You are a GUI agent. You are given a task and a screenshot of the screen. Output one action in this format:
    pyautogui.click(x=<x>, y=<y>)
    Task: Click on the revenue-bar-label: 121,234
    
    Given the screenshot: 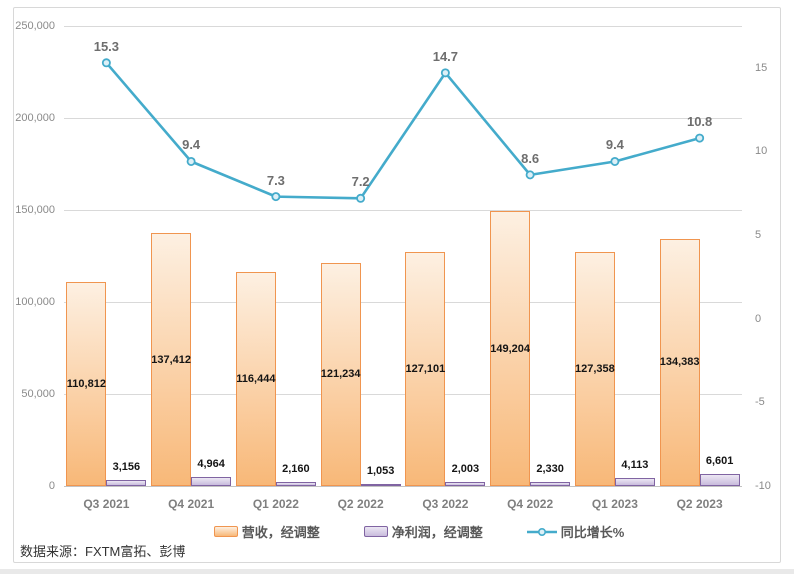 What is the action you would take?
    pyautogui.click(x=340, y=374)
    